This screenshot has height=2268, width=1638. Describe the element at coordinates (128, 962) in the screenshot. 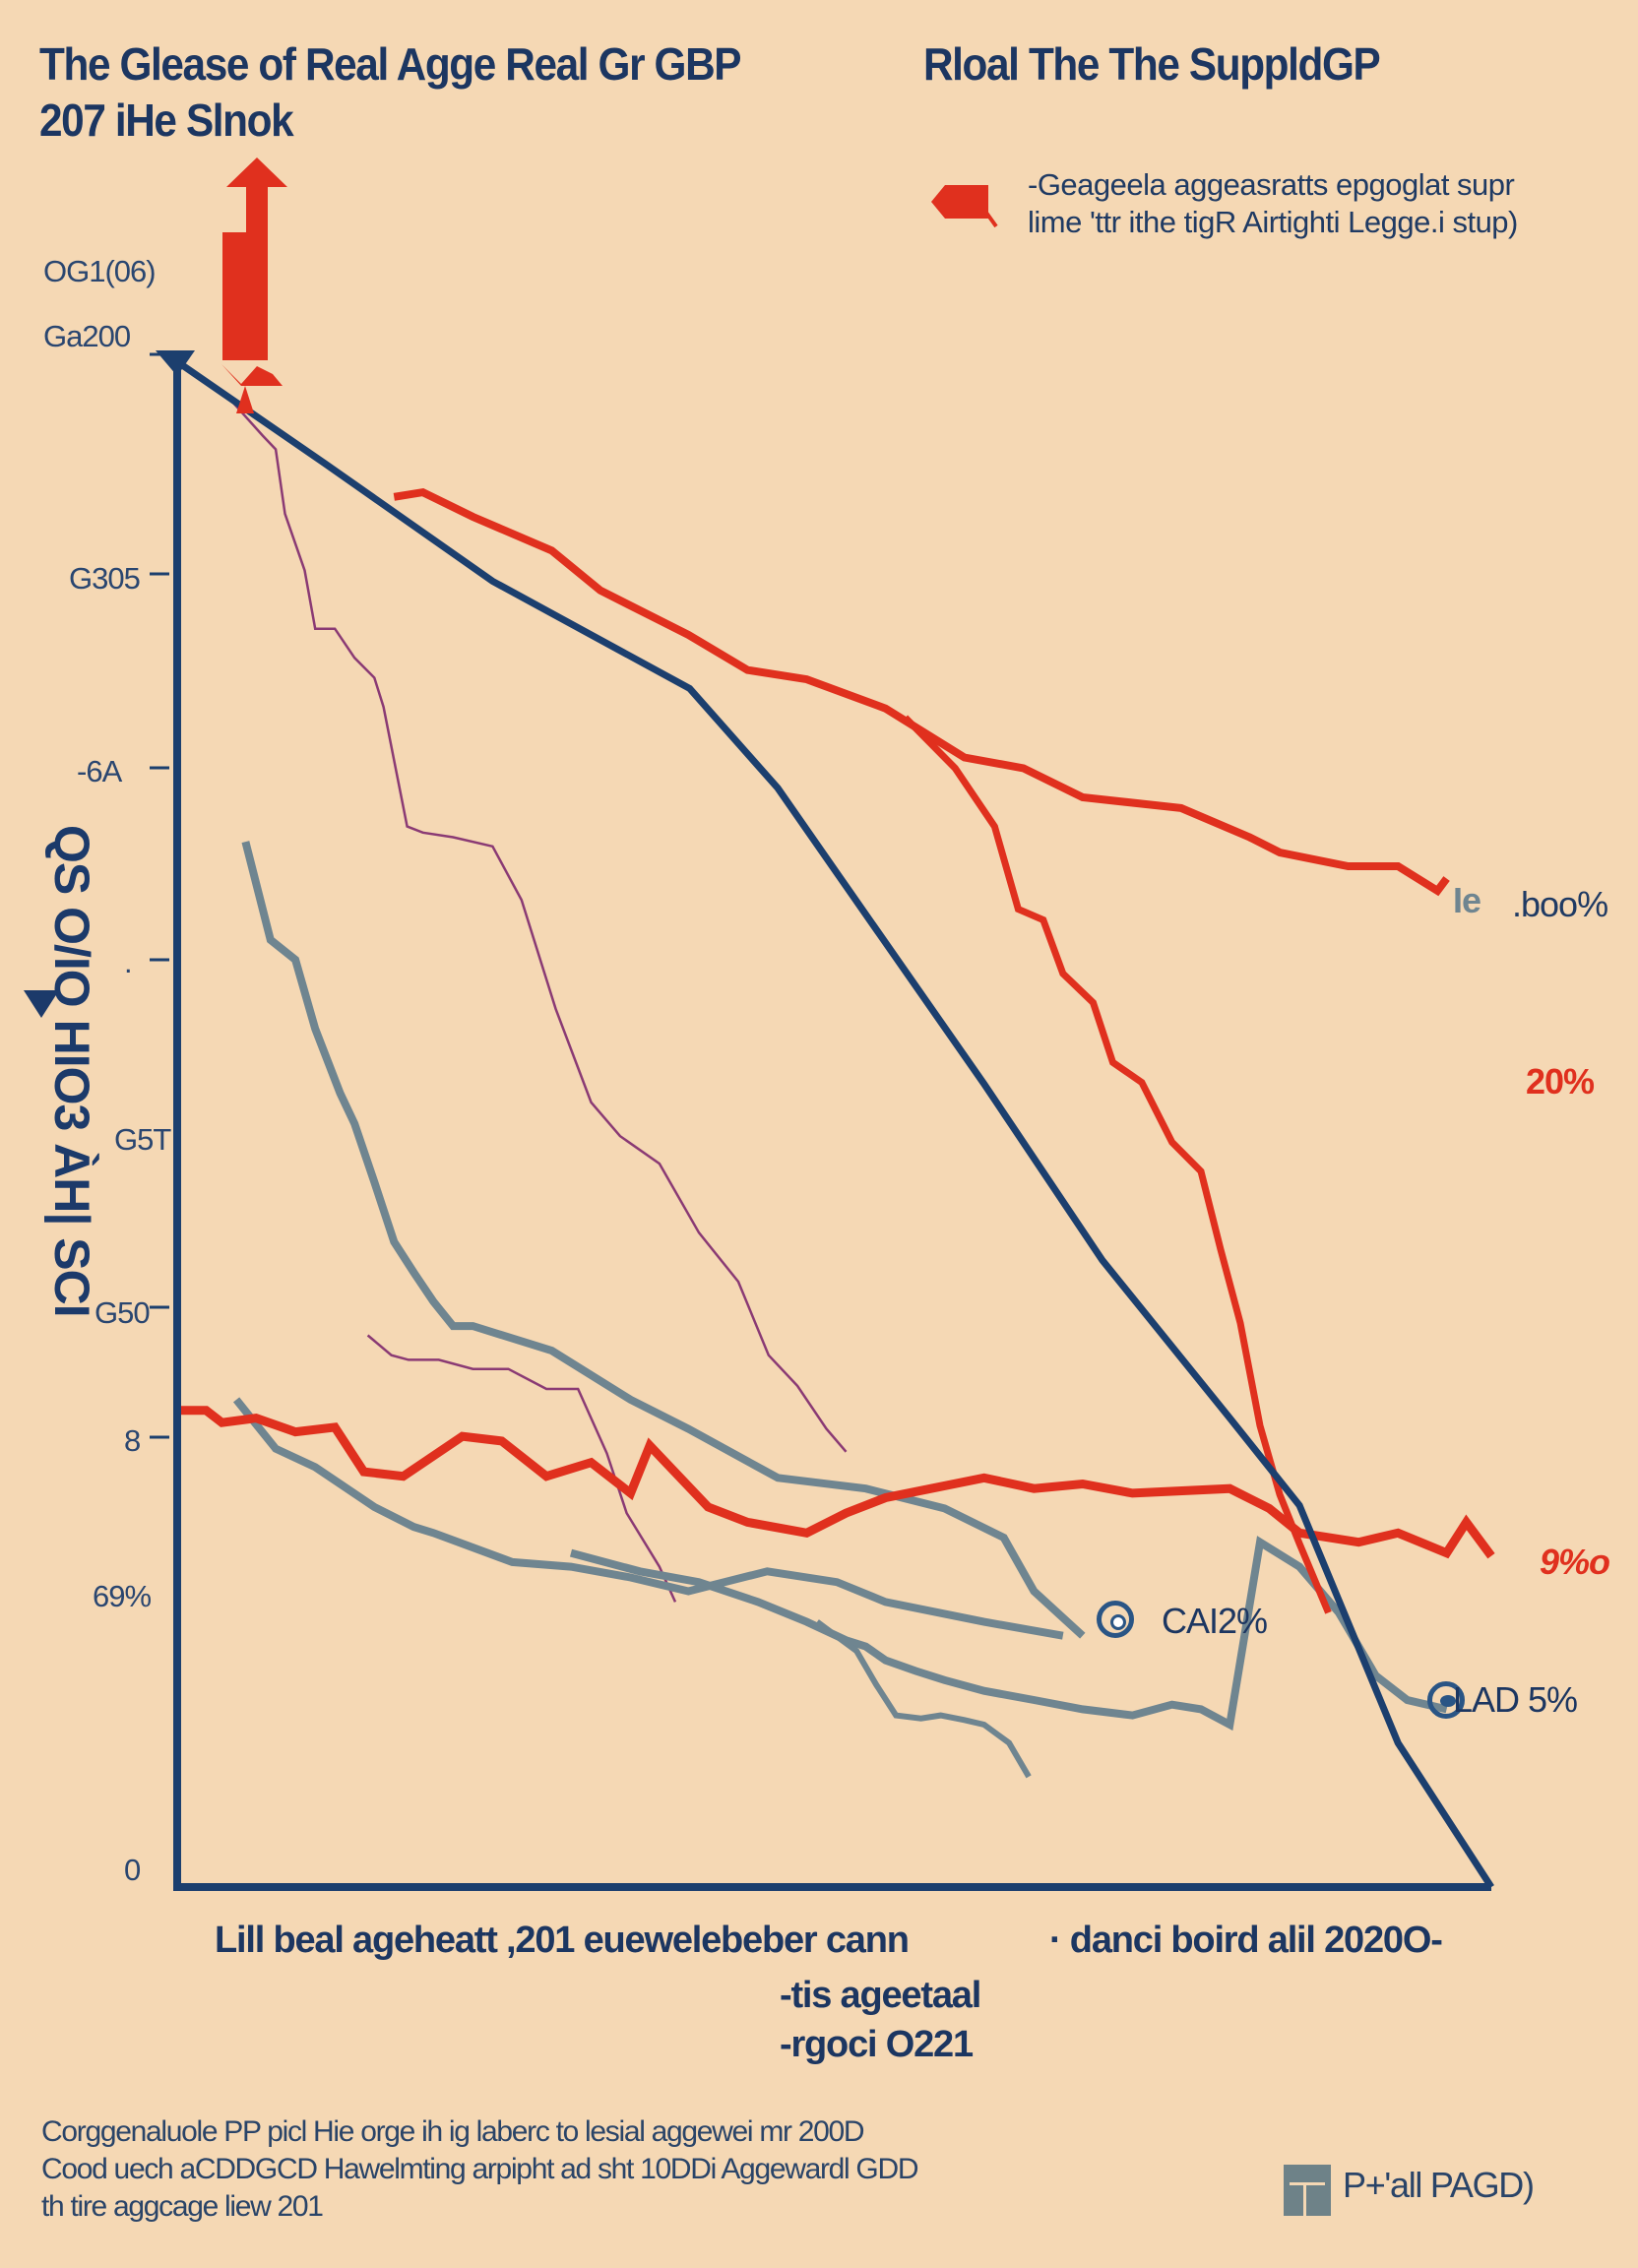

I see `y-tick-label: .` at that location.